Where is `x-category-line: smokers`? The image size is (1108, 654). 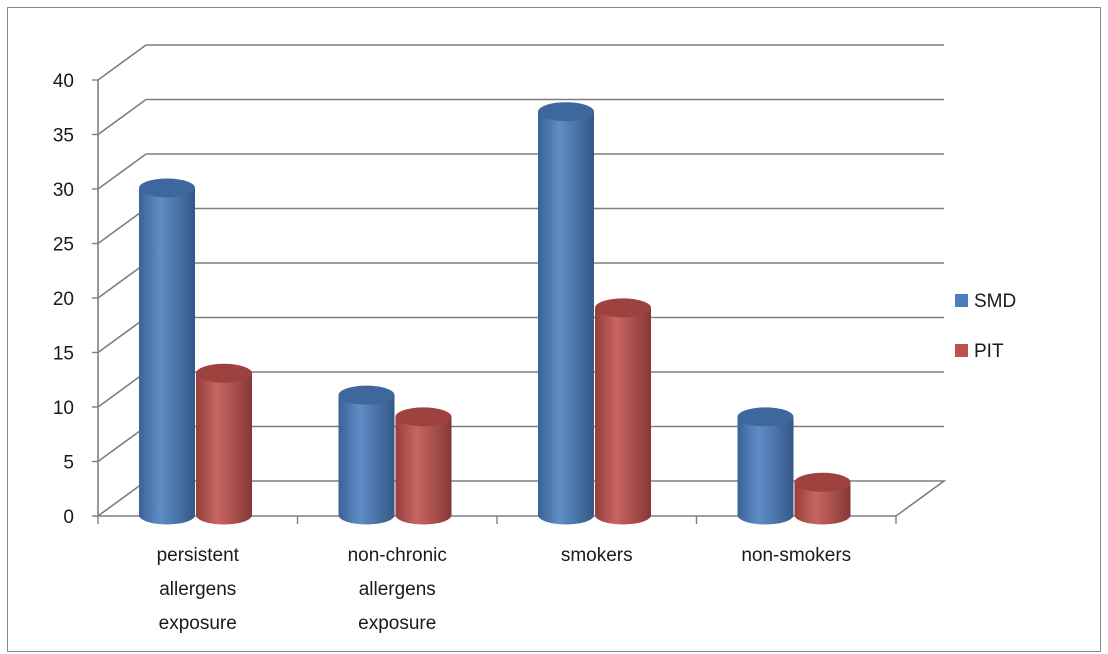 x-category-line: smokers is located at coordinates (597, 555).